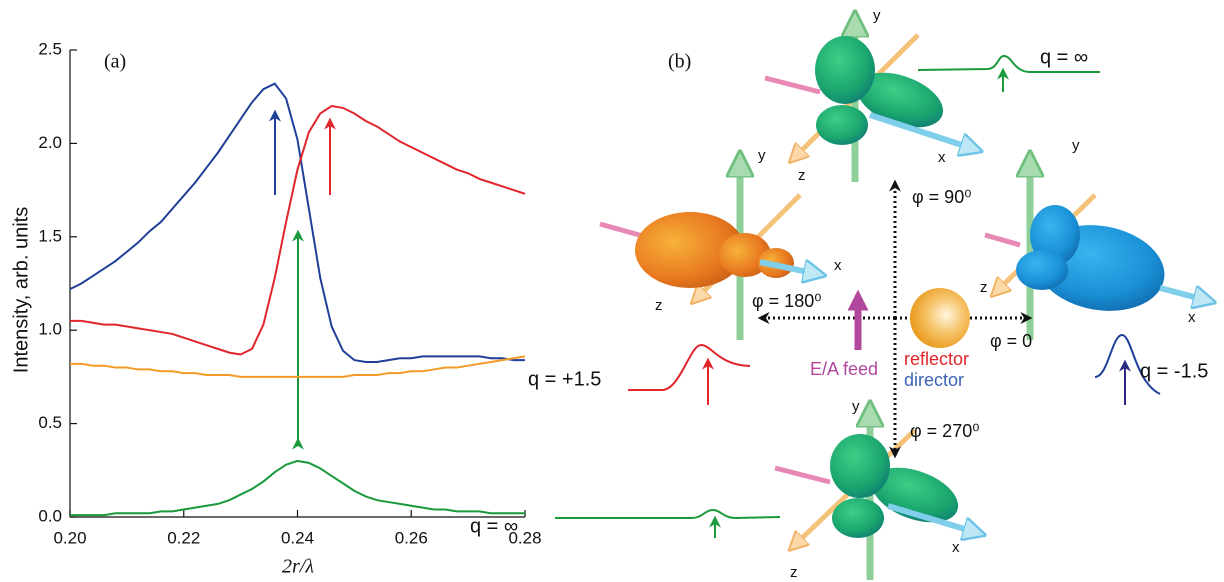 The image size is (1224, 582). Describe the element at coordinates (411, 537) in the screenshot. I see `x-tick-label: 0.26` at that location.